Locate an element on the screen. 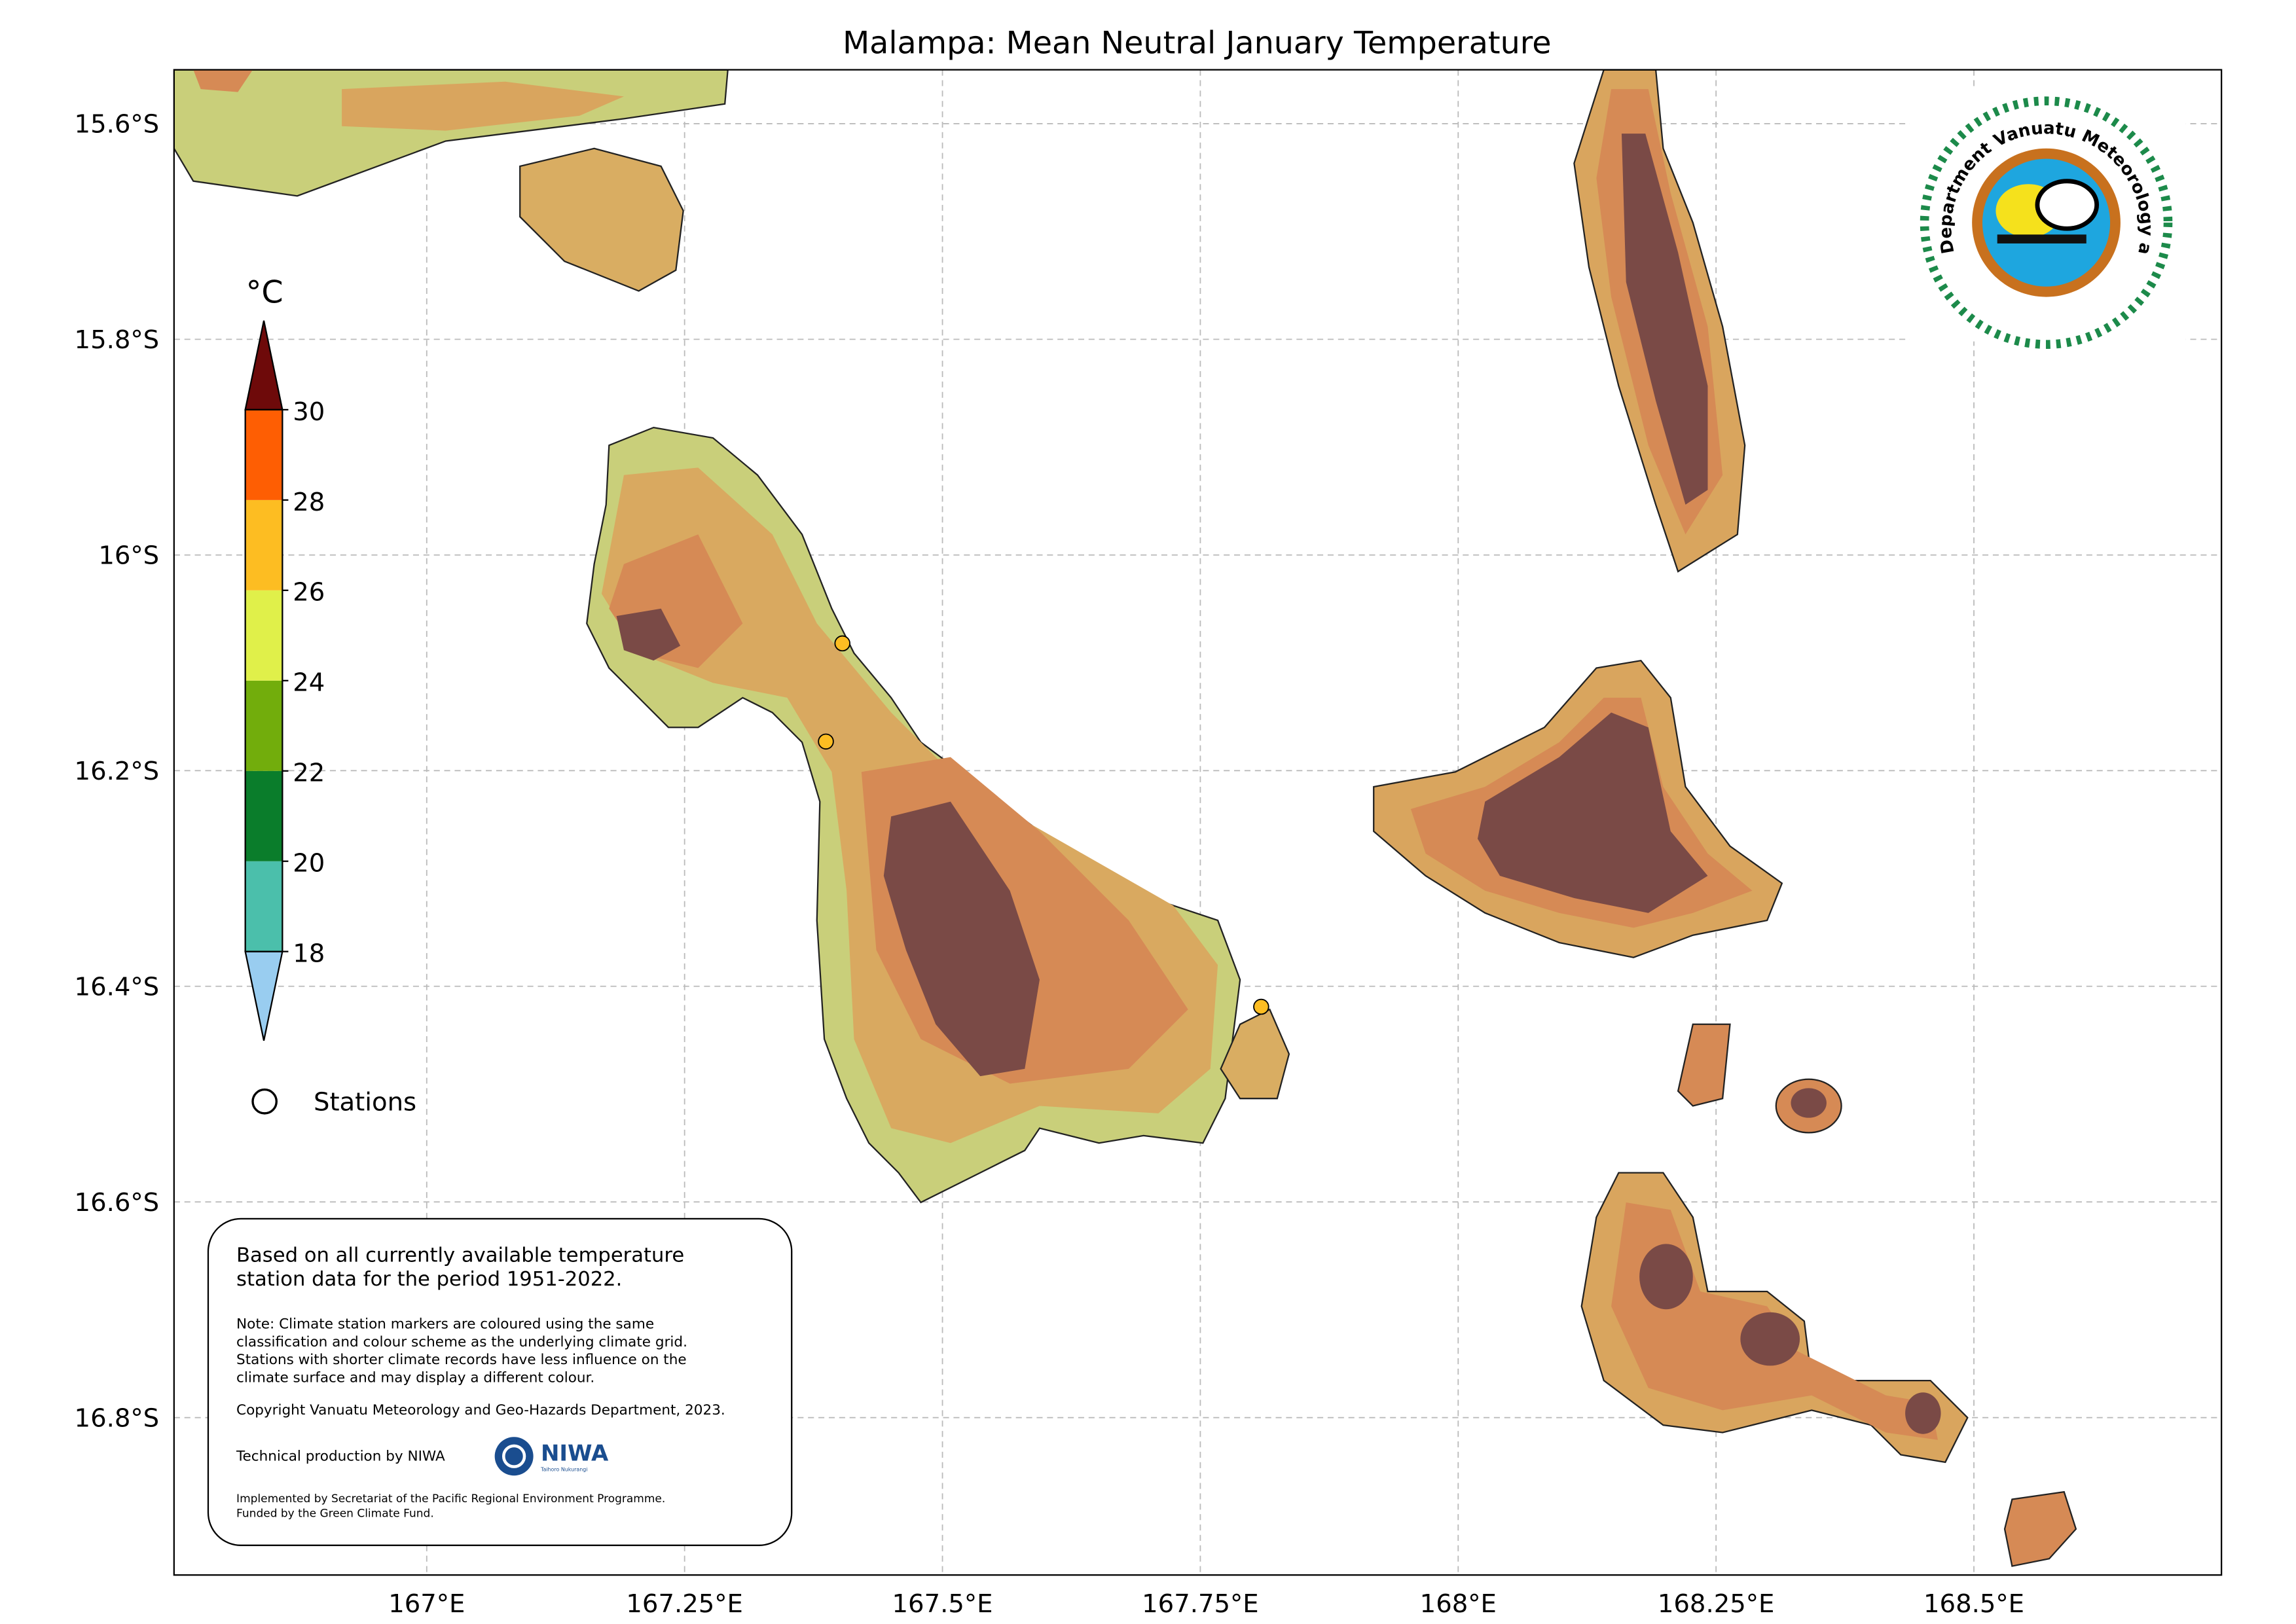 This screenshot has width=2296, height=1624. colorbar-tick-label: 26 is located at coordinates (309, 592).